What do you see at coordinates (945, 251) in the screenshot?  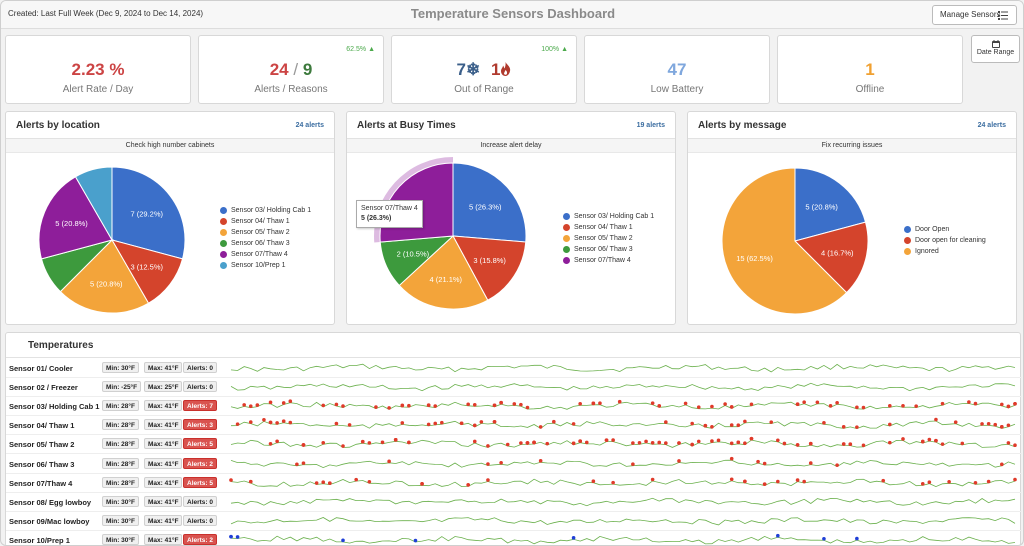 I see `legend-item: Ignored` at bounding box center [945, 251].